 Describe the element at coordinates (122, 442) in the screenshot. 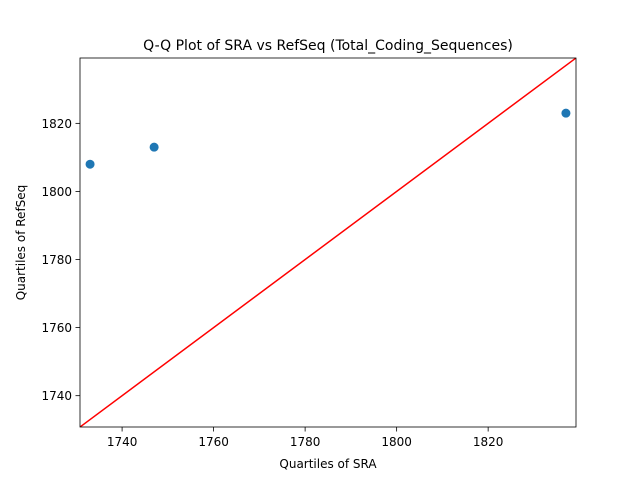

I see `x-tick-label: 1740` at that location.